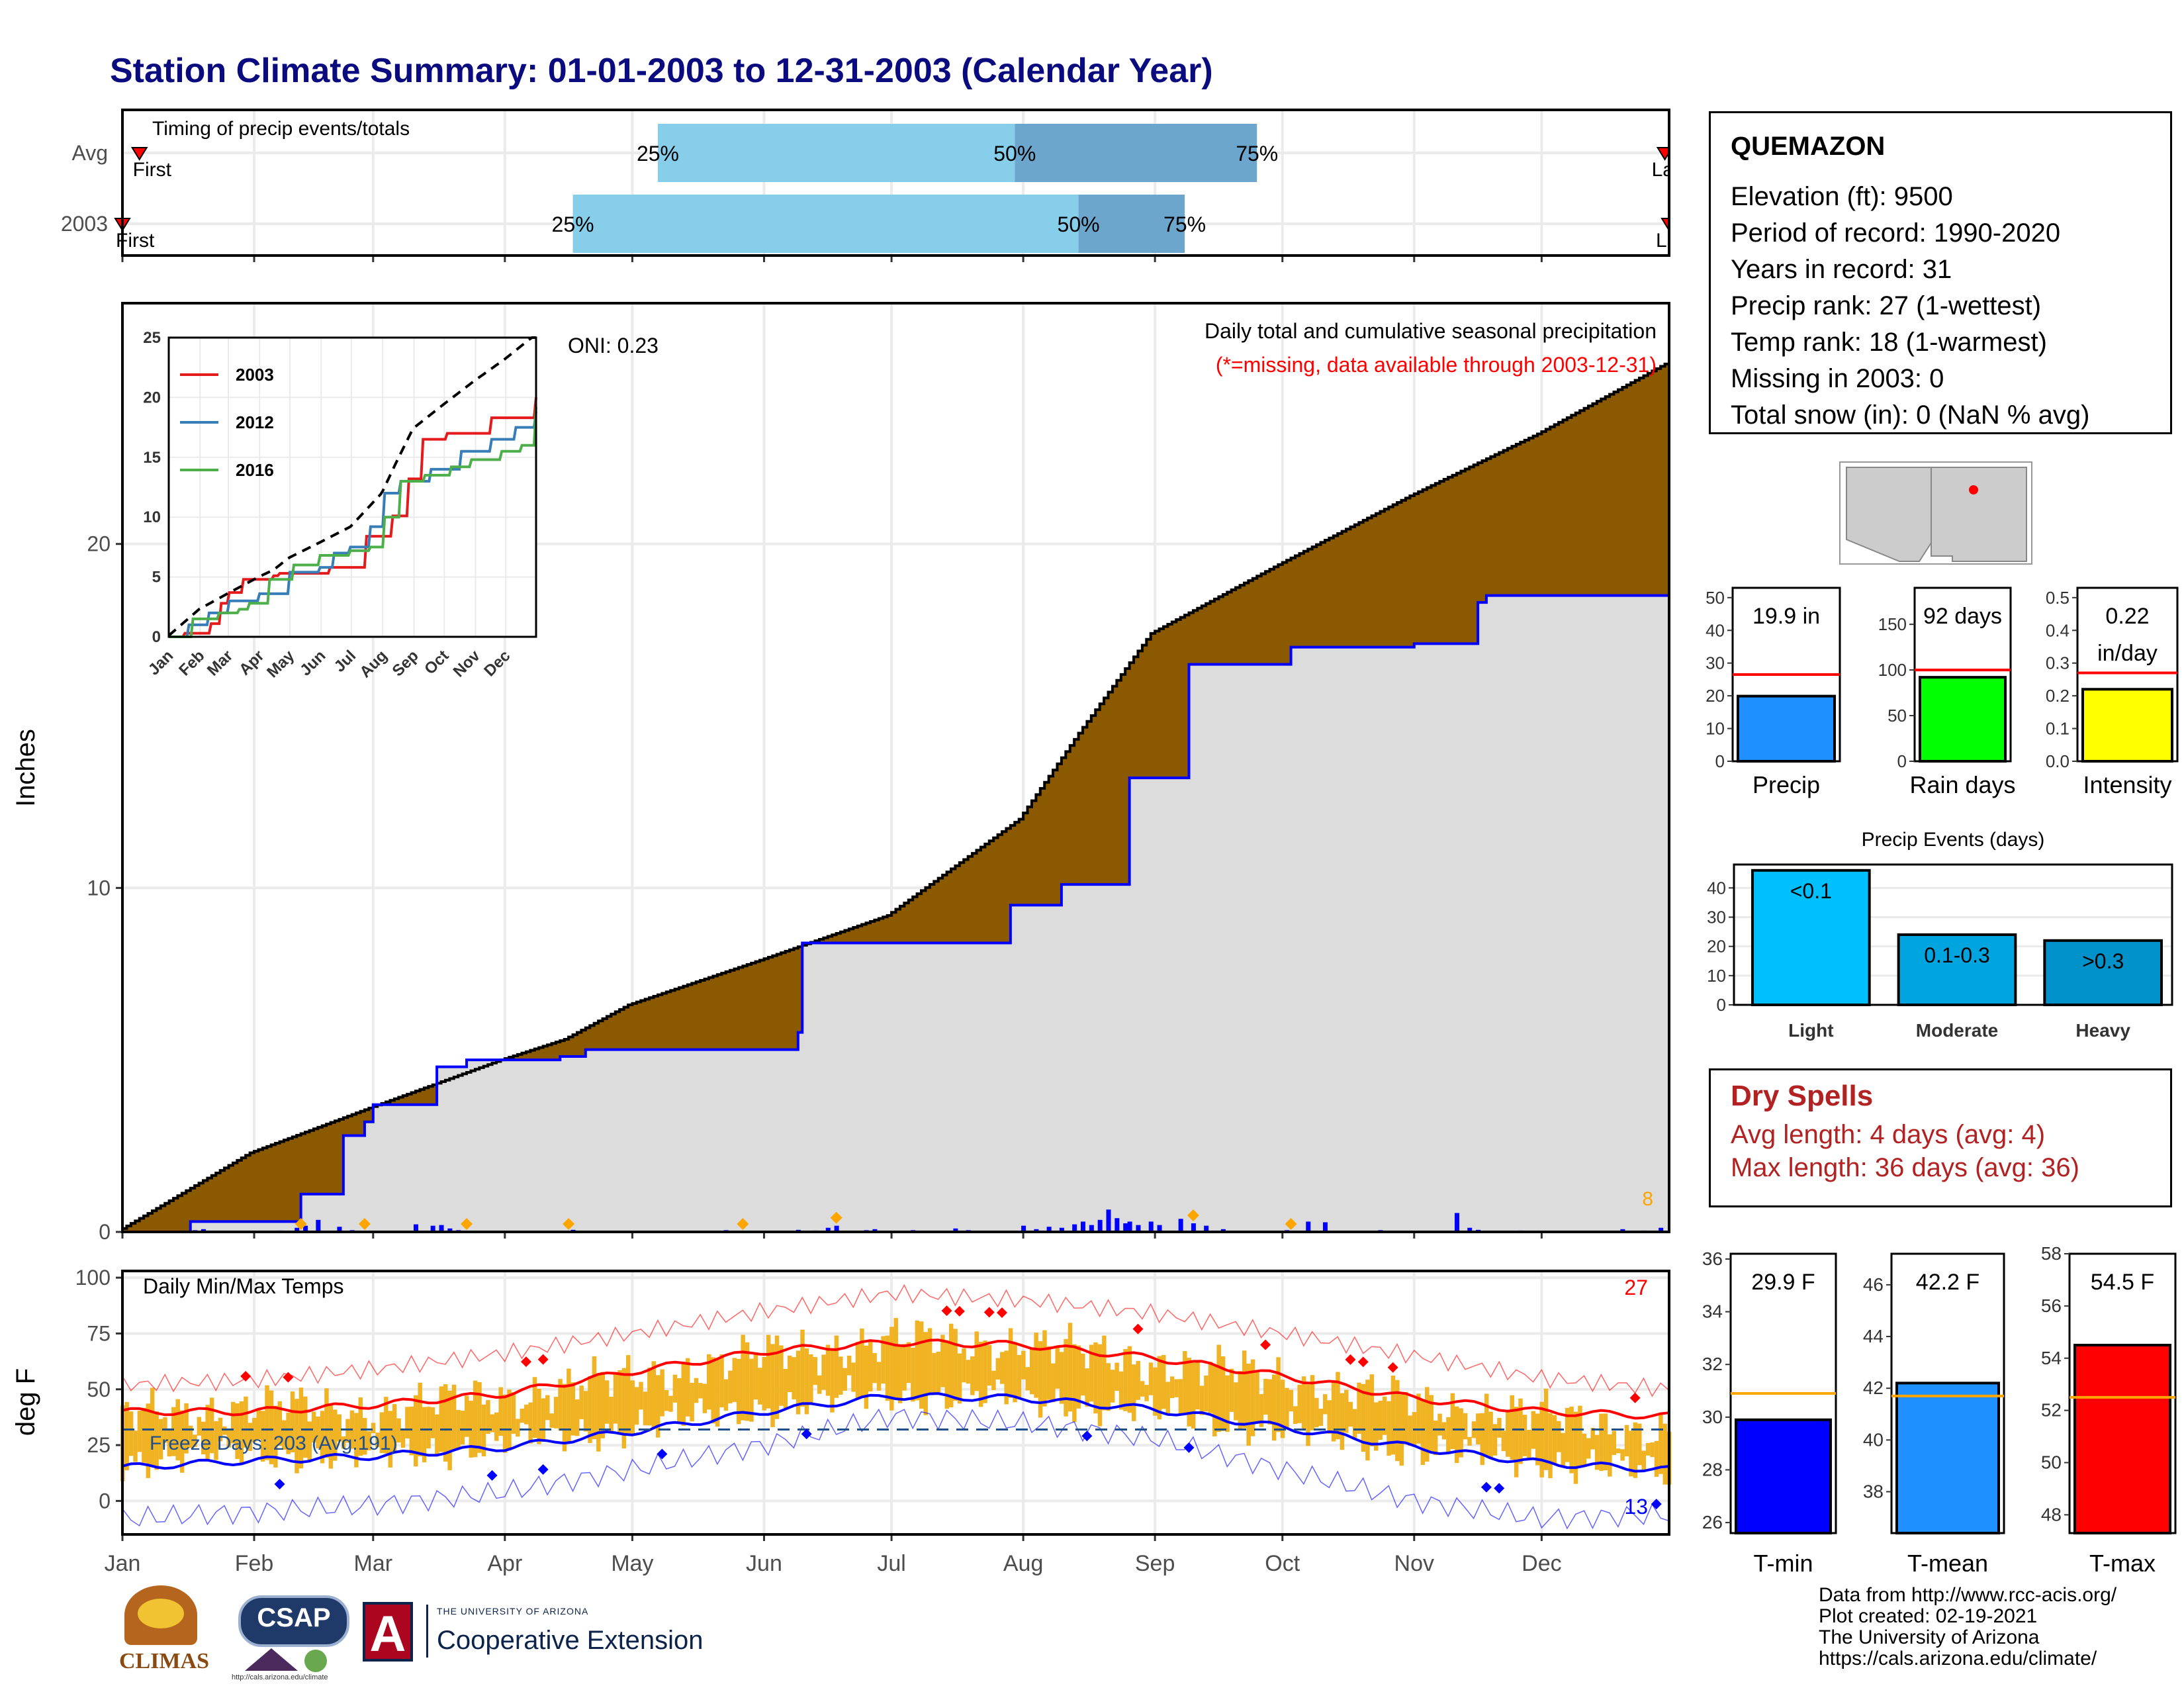 This screenshot has width=2184, height=1688. What do you see at coordinates (1024, 1563) in the screenshot?
I see `temp-x-tick-label: Aug` at bounding box center [1024, 1563].